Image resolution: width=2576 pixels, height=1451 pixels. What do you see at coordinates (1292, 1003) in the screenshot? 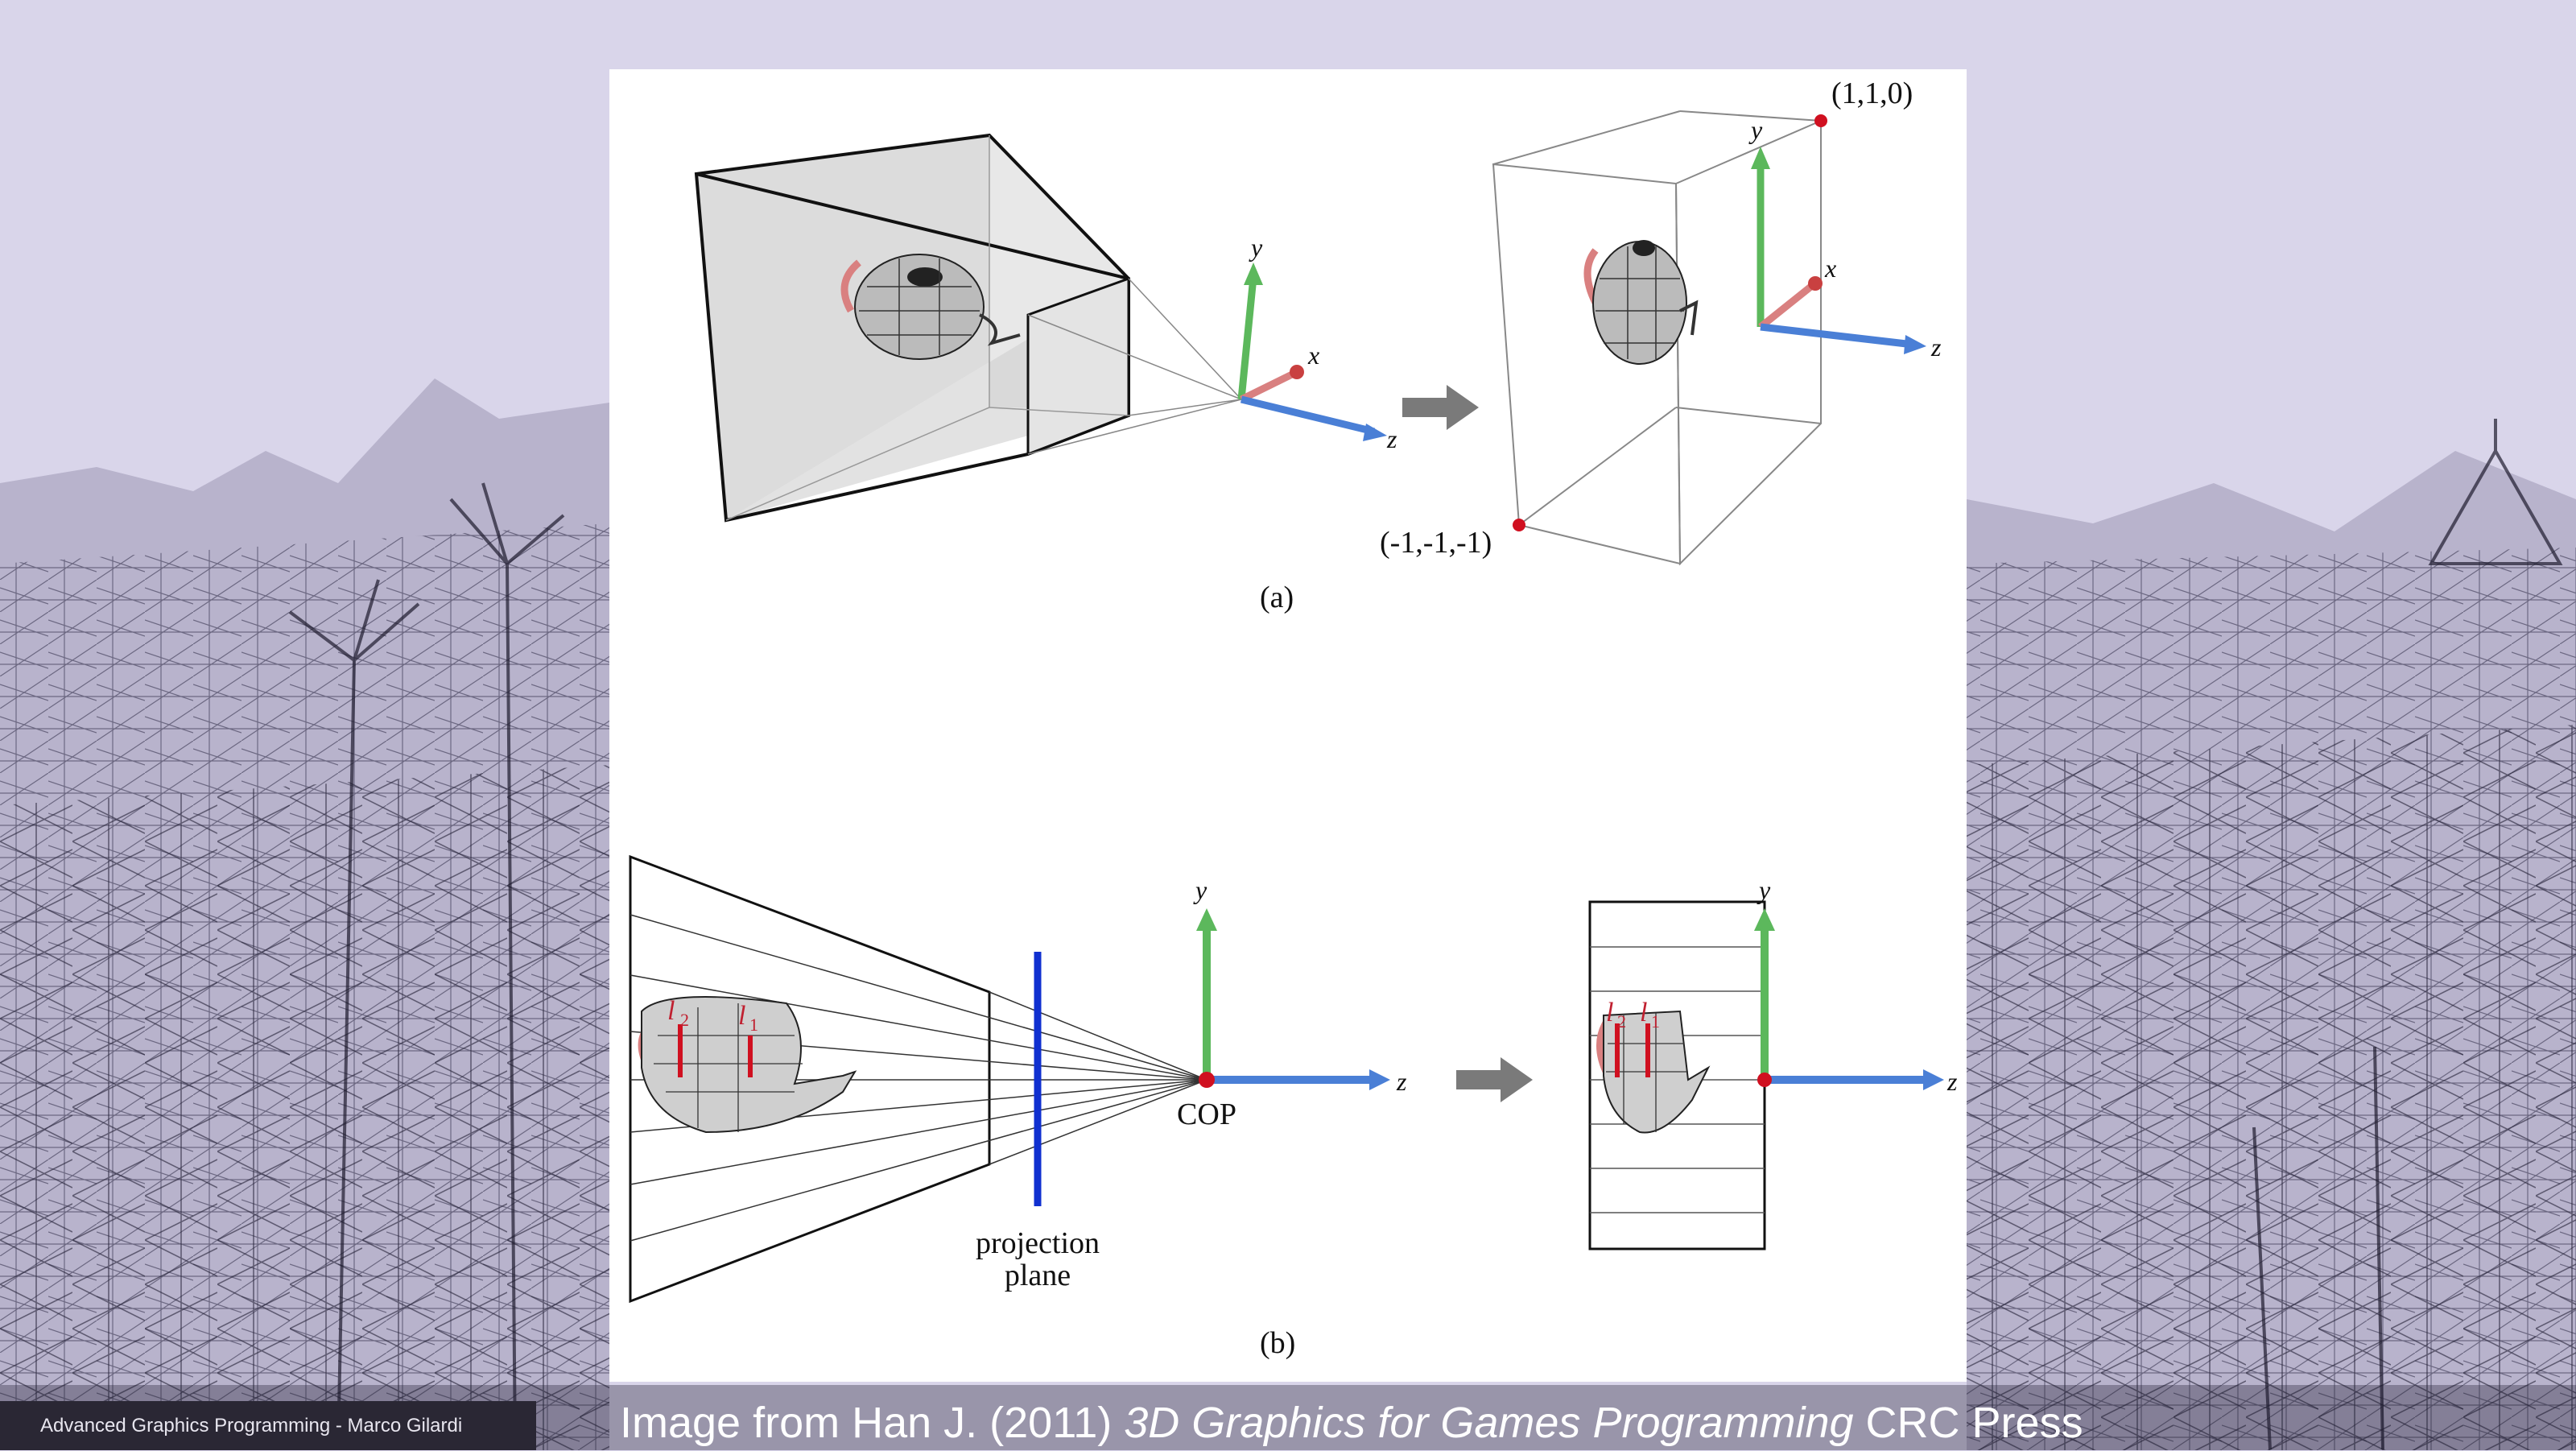
I see `axes-cop: y z COP` at bounding box center [1292, 1003].